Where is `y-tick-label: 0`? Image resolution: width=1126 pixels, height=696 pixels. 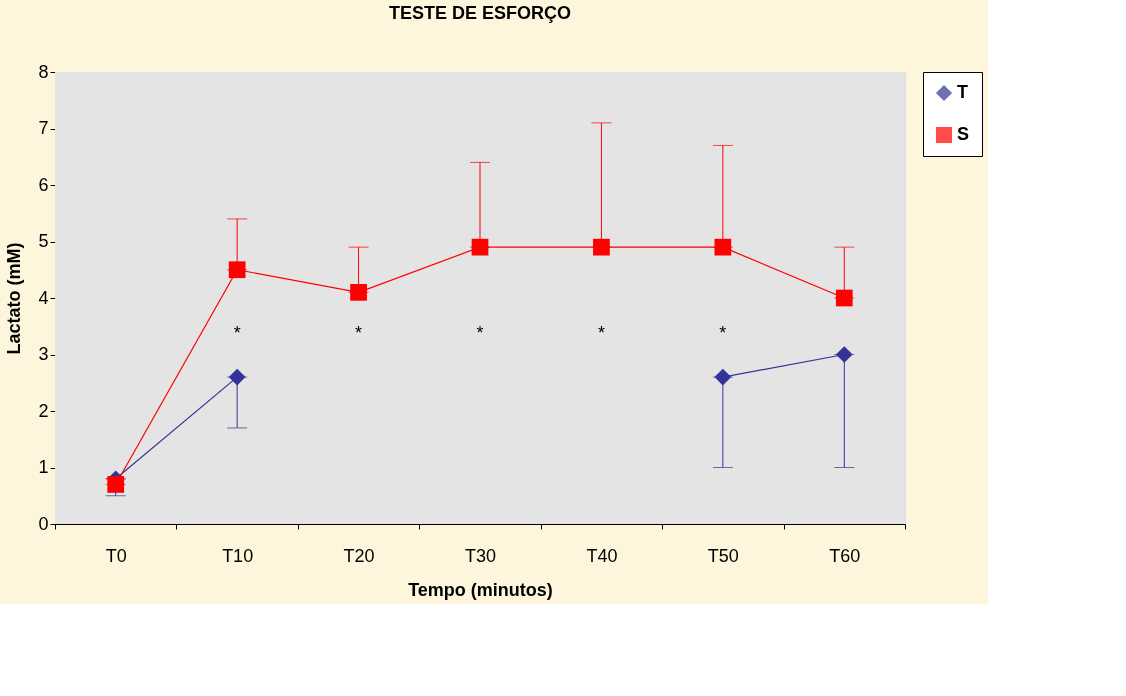
y-tick-label: 0 is located at coordinates (43, 523).